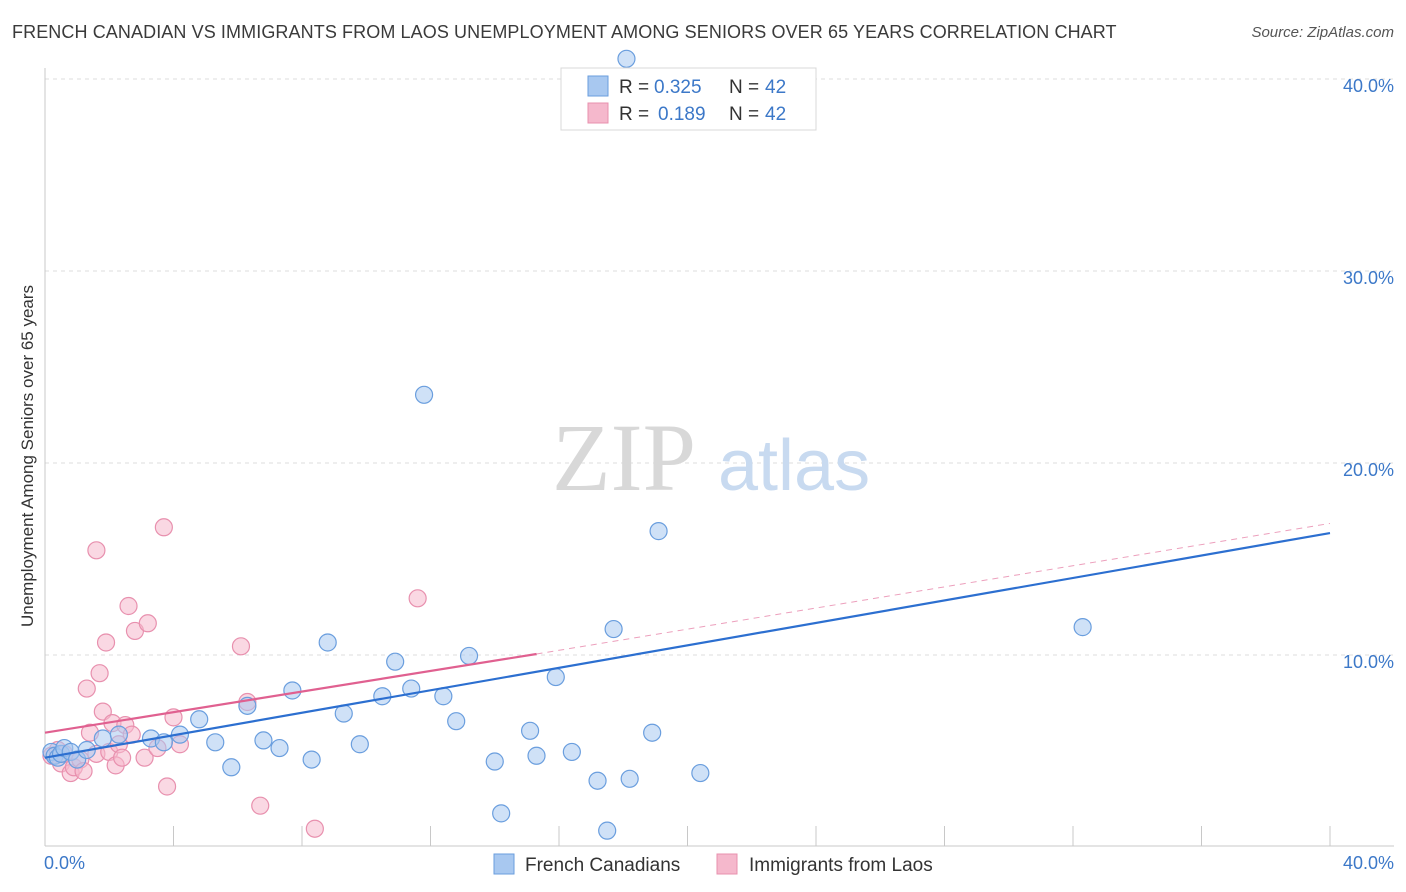  I want to click on trend-line-laos-extension, so click(933, 588).